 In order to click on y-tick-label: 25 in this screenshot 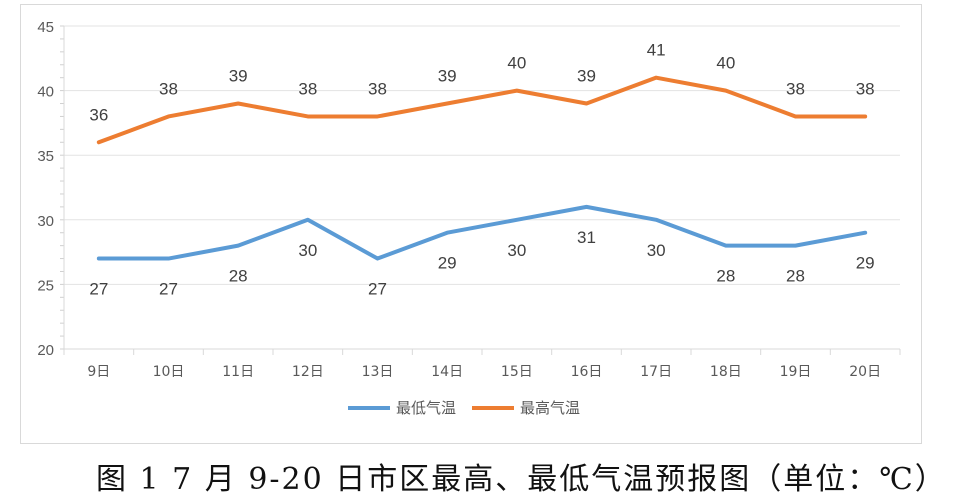, I will do `click(45, 285)`.